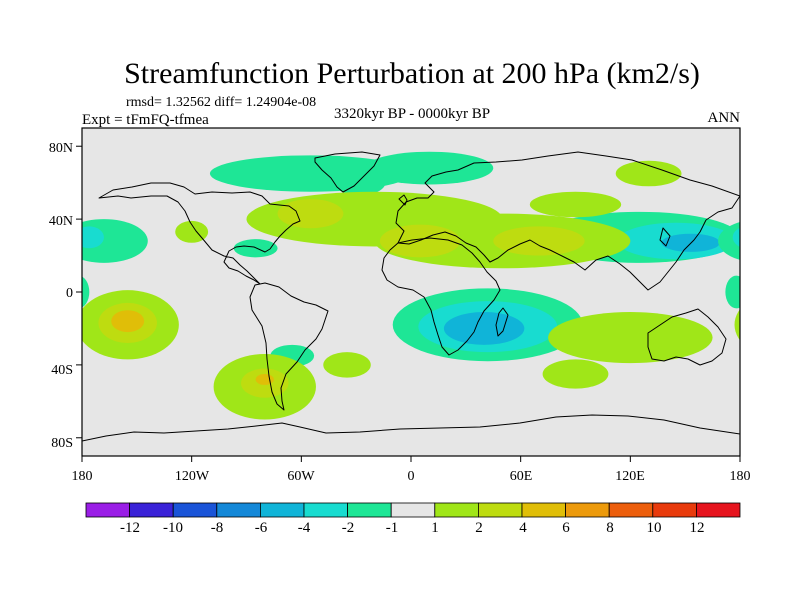  I want to click on colorbar-label: 8, so click(610, 528).